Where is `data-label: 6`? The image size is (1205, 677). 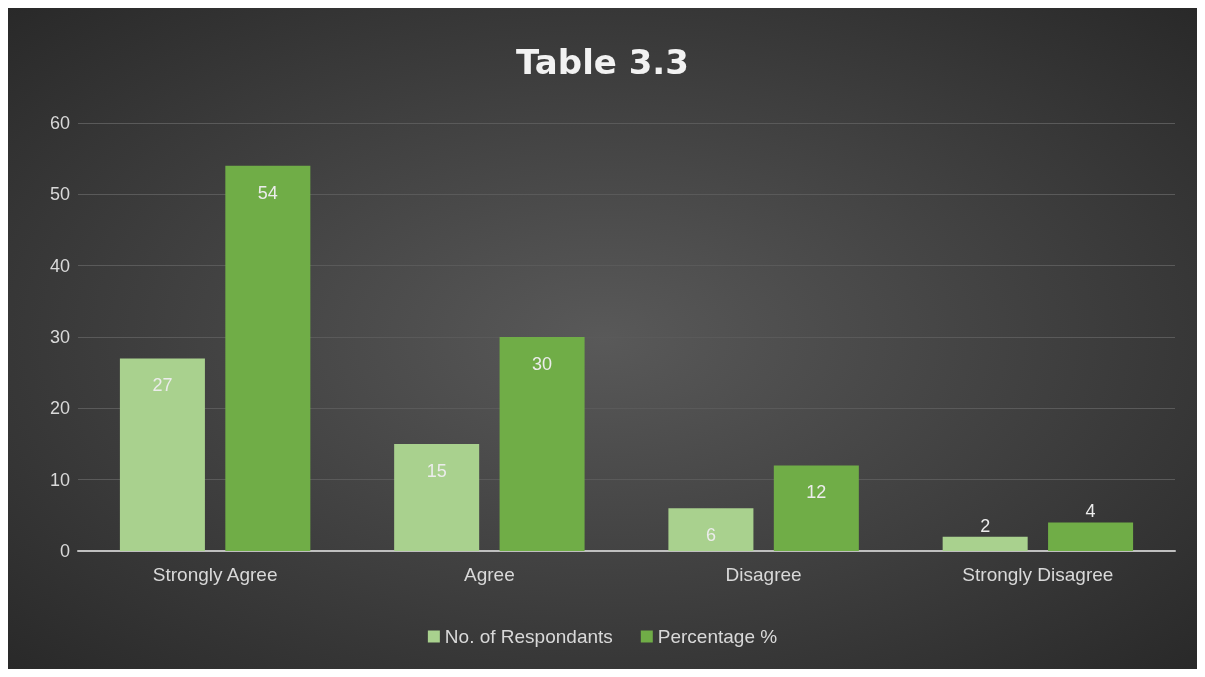
data-label: 6 is located at coordinates (710, 535).